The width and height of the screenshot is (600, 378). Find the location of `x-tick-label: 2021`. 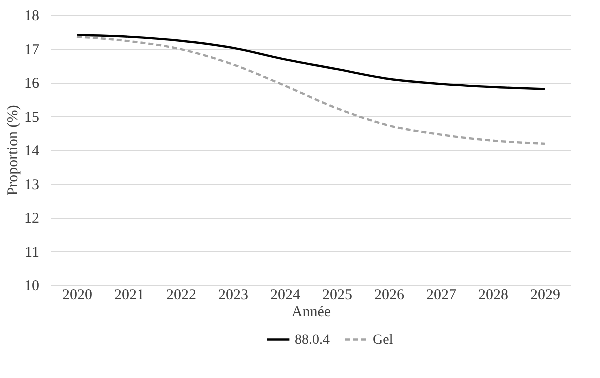

x-tick-label: 2021 is located at coordinates (129, 296).